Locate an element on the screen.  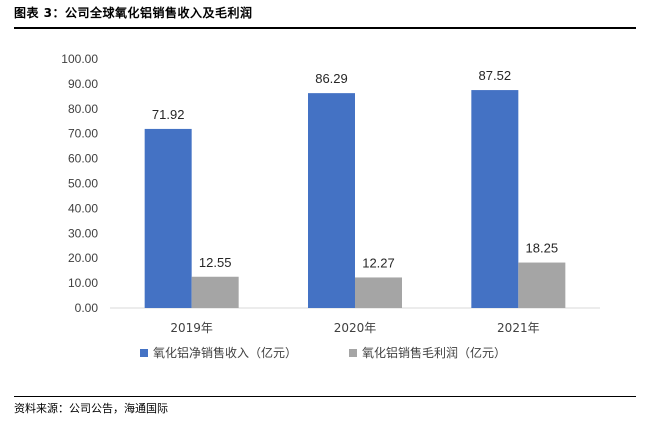
category-label: 2020年 is located at coordinates (355, 328).